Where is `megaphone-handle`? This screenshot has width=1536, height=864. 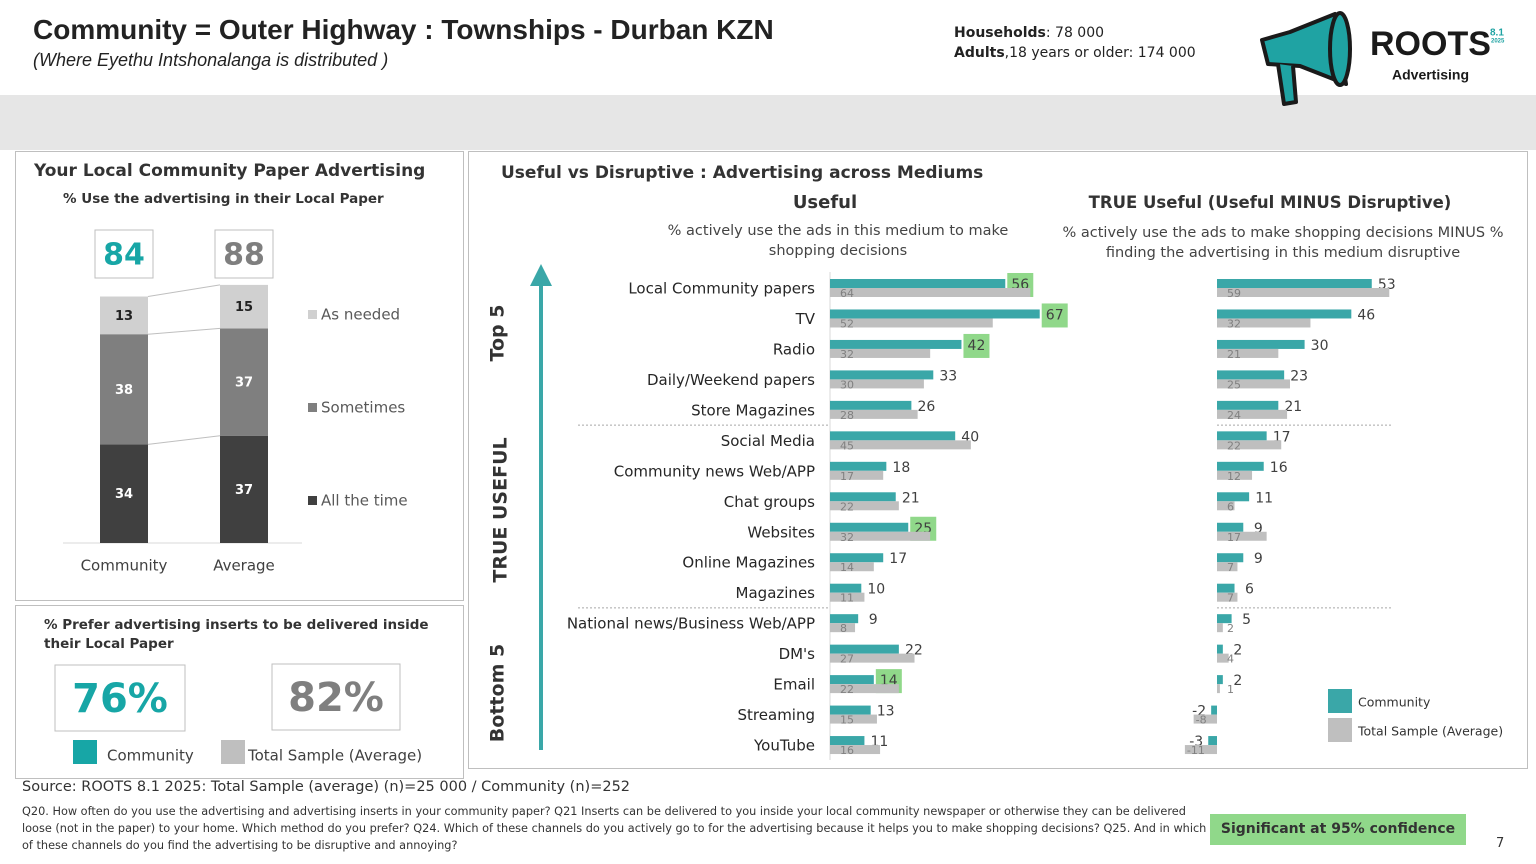
megaphone-handle is located at coordinates (1287, 84).